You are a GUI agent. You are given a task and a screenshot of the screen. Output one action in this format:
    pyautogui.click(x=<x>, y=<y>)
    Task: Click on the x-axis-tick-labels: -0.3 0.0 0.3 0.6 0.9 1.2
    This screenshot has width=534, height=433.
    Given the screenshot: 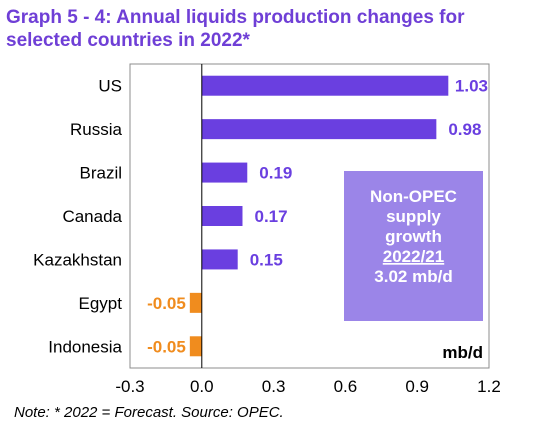 What is the action you would take?
    pyautogui.click(x=307, y=386)
    